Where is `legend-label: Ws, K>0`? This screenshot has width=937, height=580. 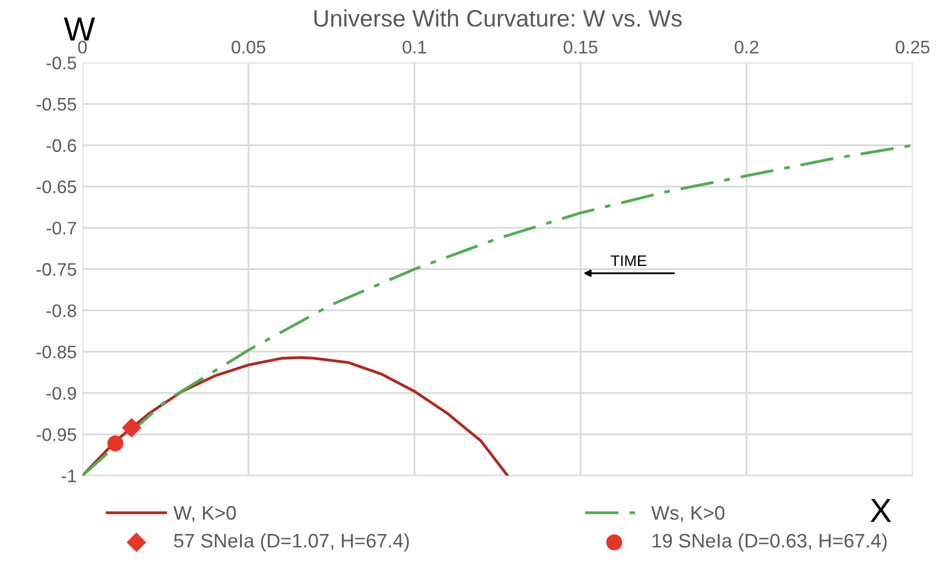
legend-label: Ws, K>0 is located at coordinates (687, 514).